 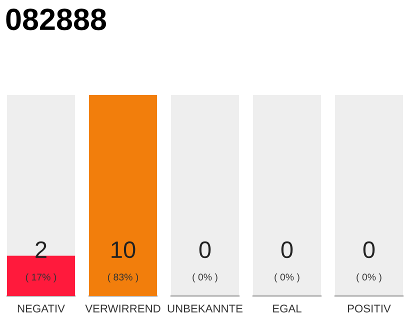 I want to click on annotation: ( 83% ), so click(x=123, y=277).